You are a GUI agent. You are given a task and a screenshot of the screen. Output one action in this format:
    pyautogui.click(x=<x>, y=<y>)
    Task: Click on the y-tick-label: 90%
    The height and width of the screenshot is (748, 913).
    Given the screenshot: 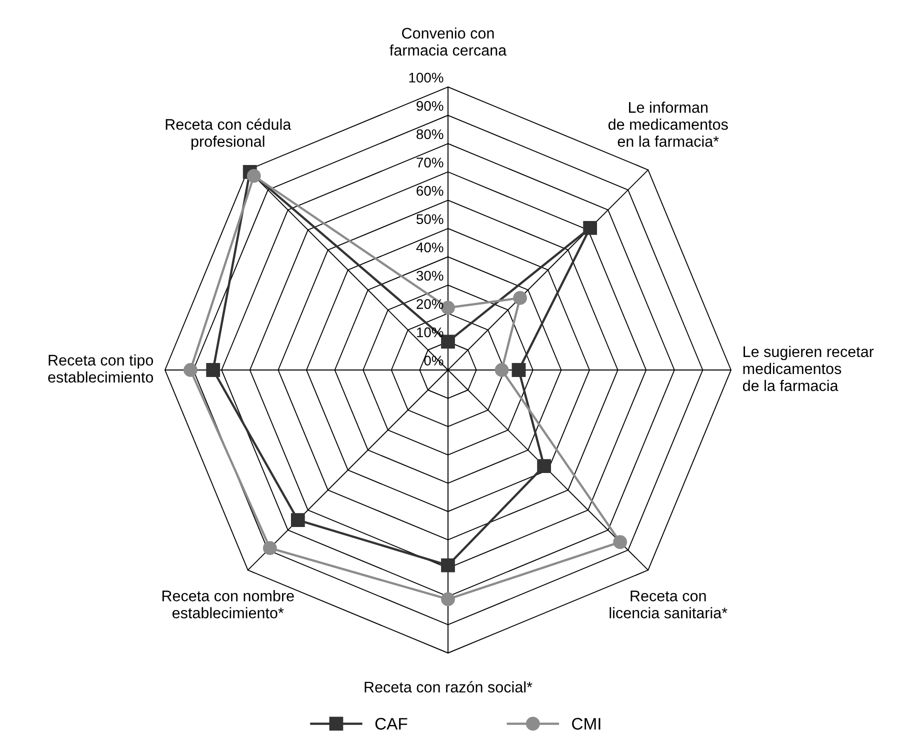 What is the action you would take?
    pyautogui.click(x=430, y=106)
    